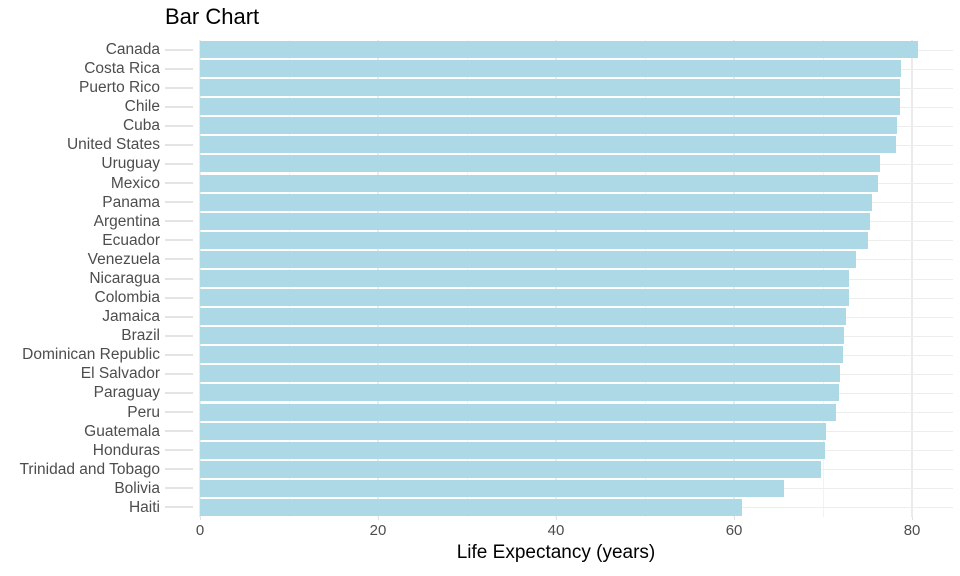 The width and height of the screenshot is (960, 576). I want to click on y-axis-label: Chile, so click(142, 107).